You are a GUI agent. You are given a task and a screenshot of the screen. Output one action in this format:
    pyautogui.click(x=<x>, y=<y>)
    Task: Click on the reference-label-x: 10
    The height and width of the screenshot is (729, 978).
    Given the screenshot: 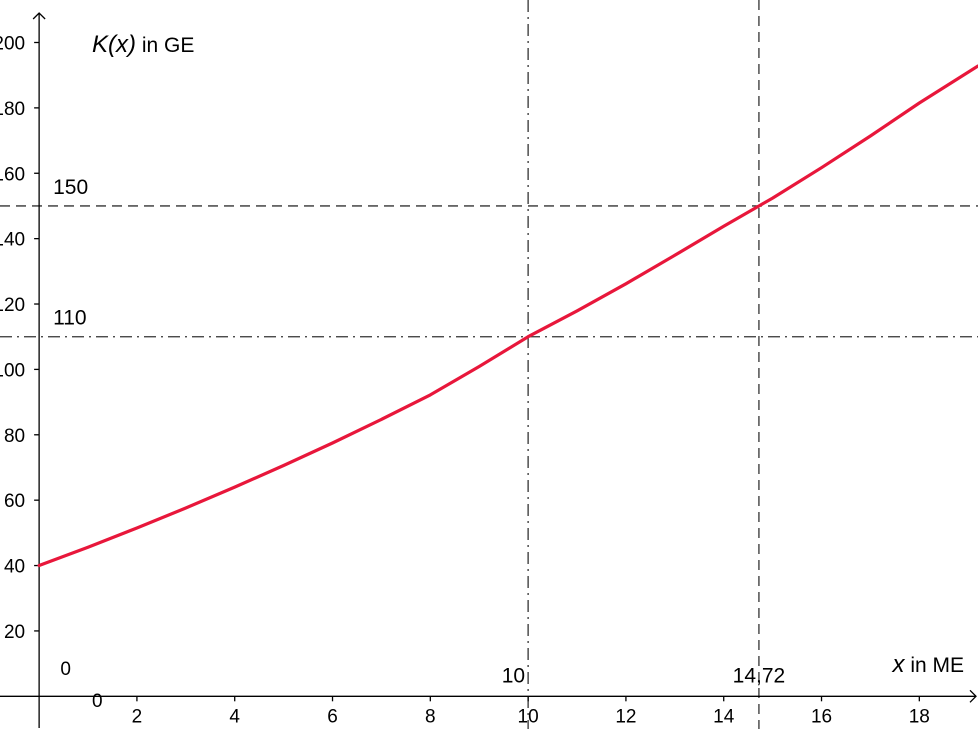 What is the action you would take?
    pyautogui.click(x=513, y=675)
    